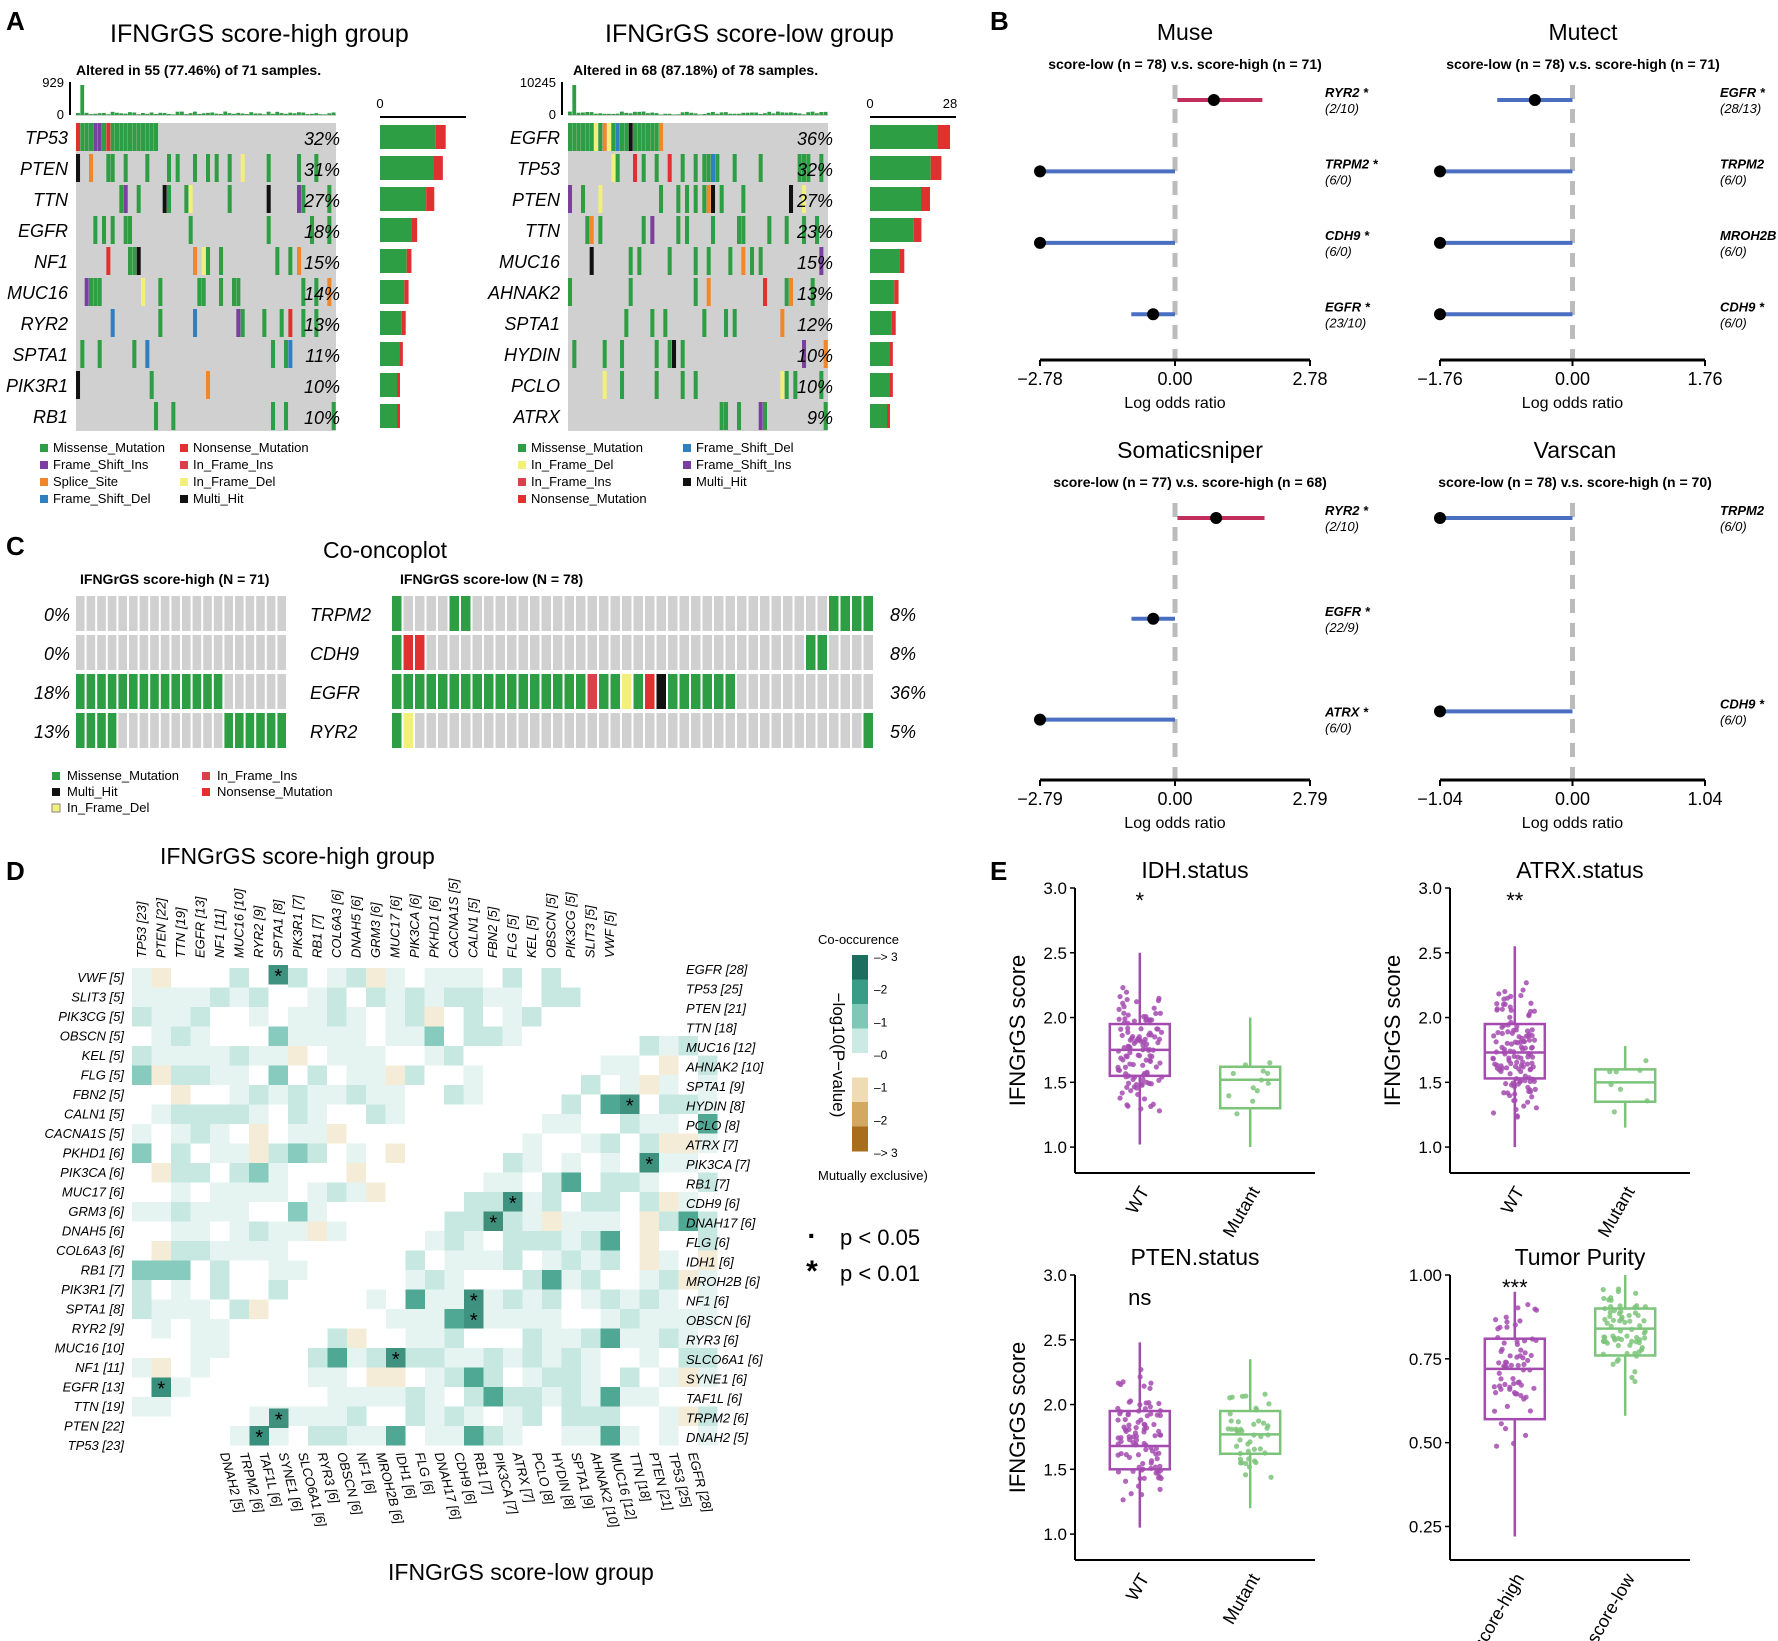  I want to click on box, so click(1625, 1086).